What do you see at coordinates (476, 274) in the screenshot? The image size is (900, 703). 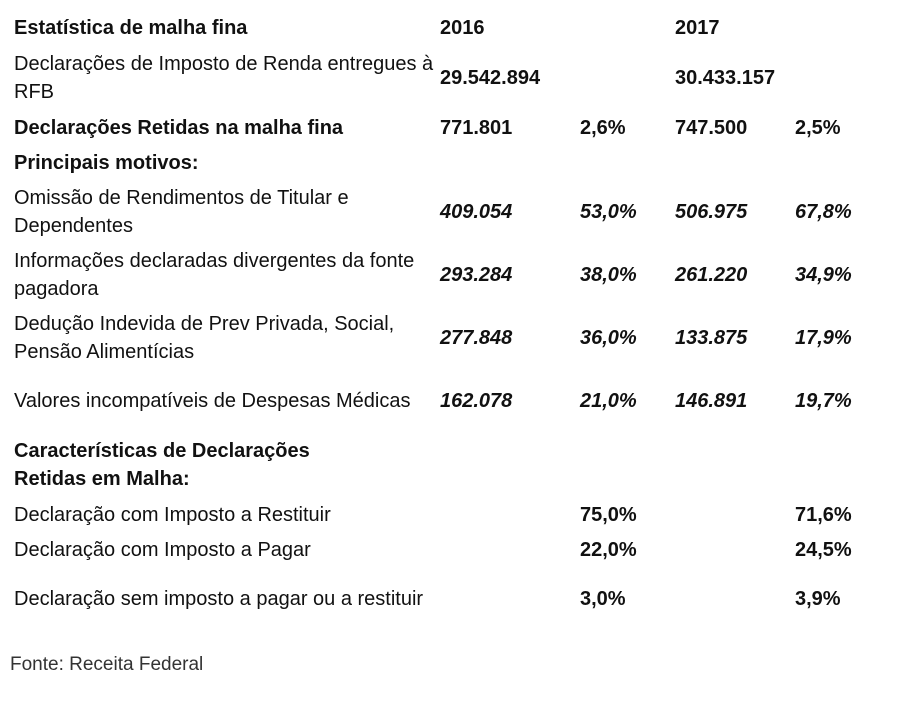 I see `value-2016: 293.284` at bounding box center [476, 274].